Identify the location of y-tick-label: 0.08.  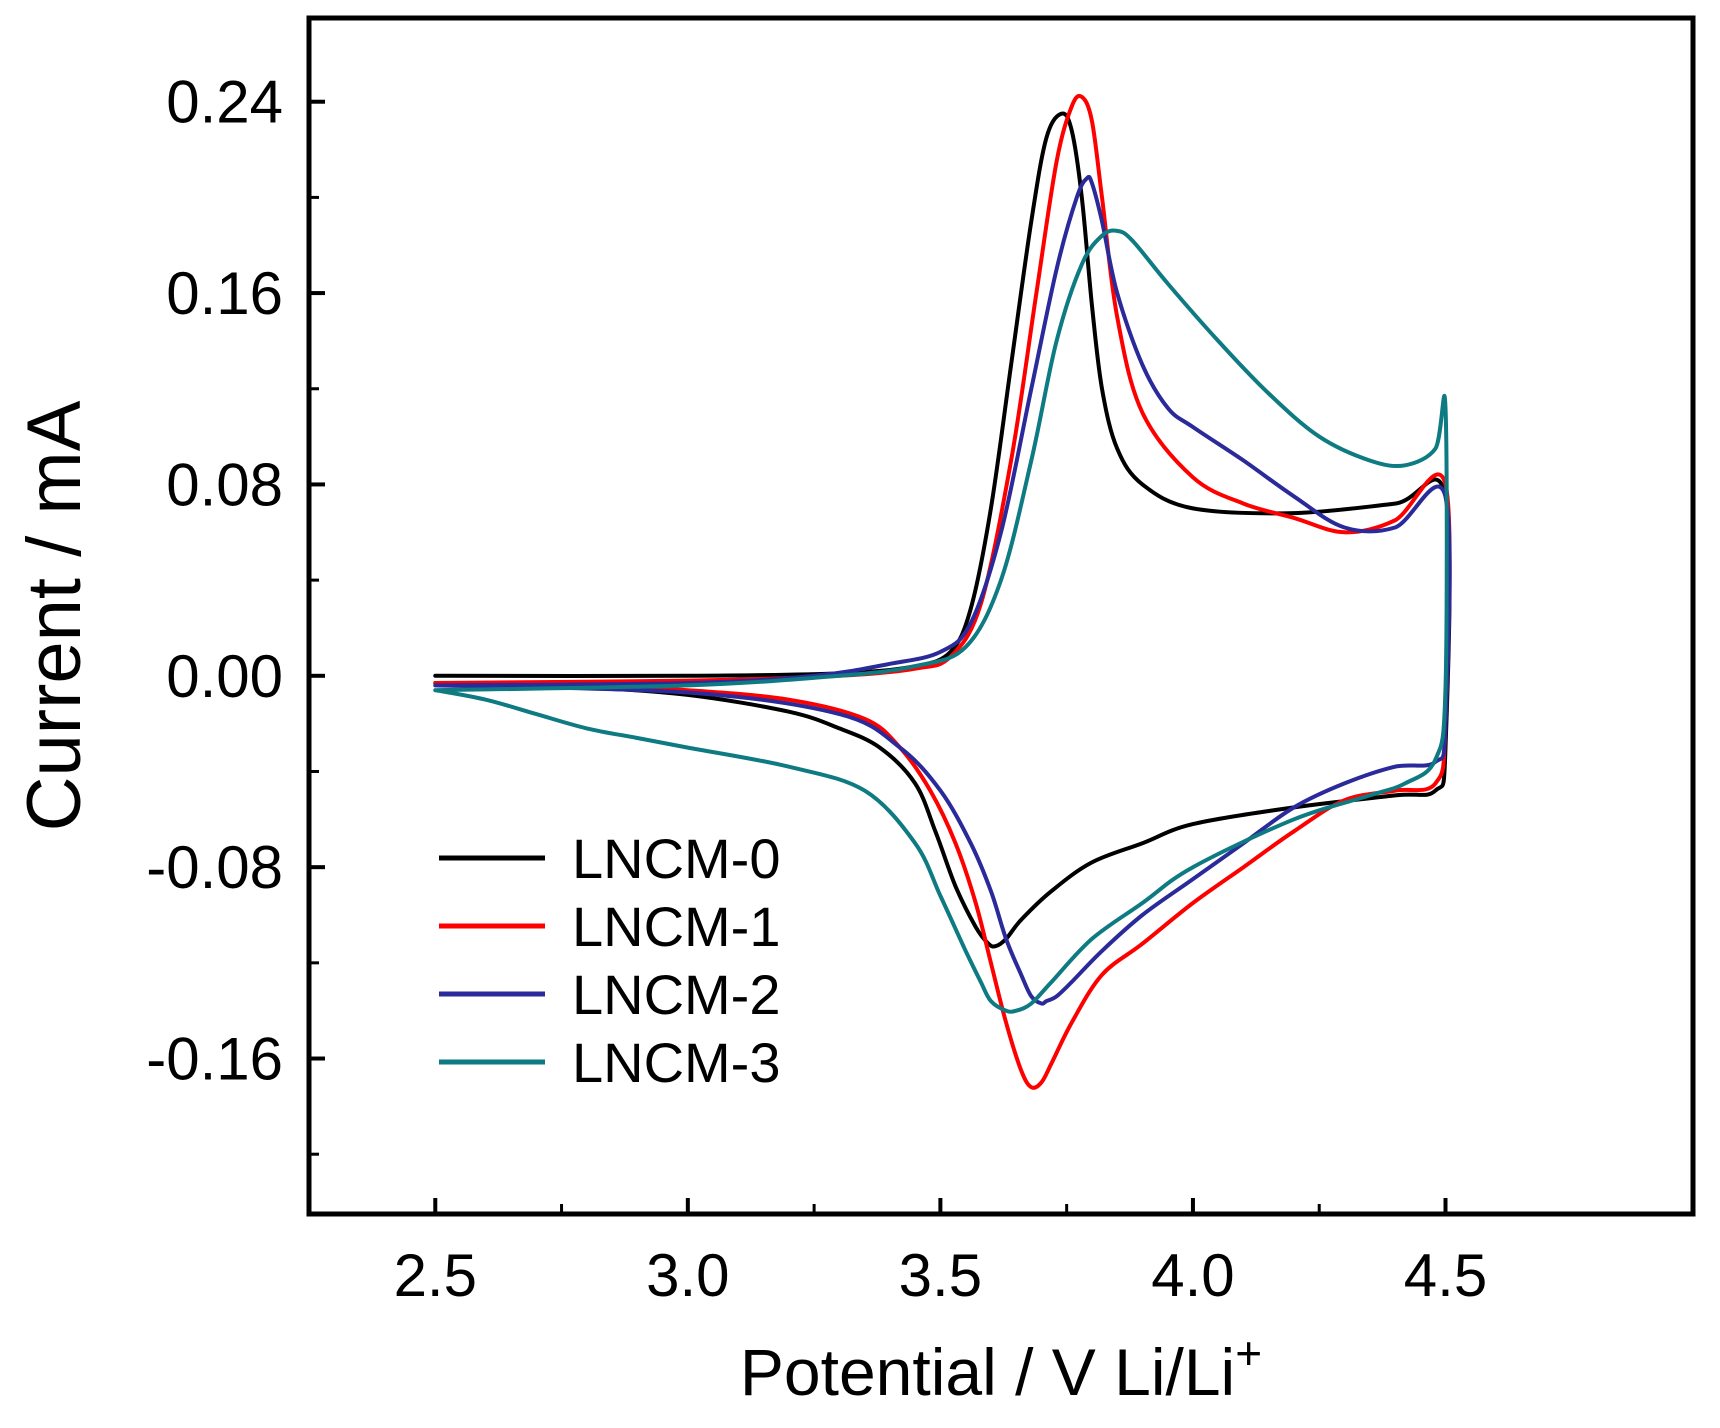
(224, 484).